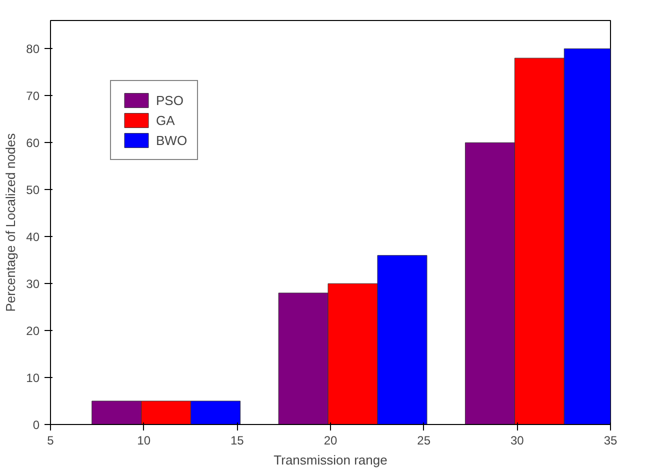 The width and height of the screenshot is (646, 476). What do you see at coordinates (10, 222) in the screenshot?
I see `y-axis-title: Percentage of Localized nodes` at bounding box center [10, 222].